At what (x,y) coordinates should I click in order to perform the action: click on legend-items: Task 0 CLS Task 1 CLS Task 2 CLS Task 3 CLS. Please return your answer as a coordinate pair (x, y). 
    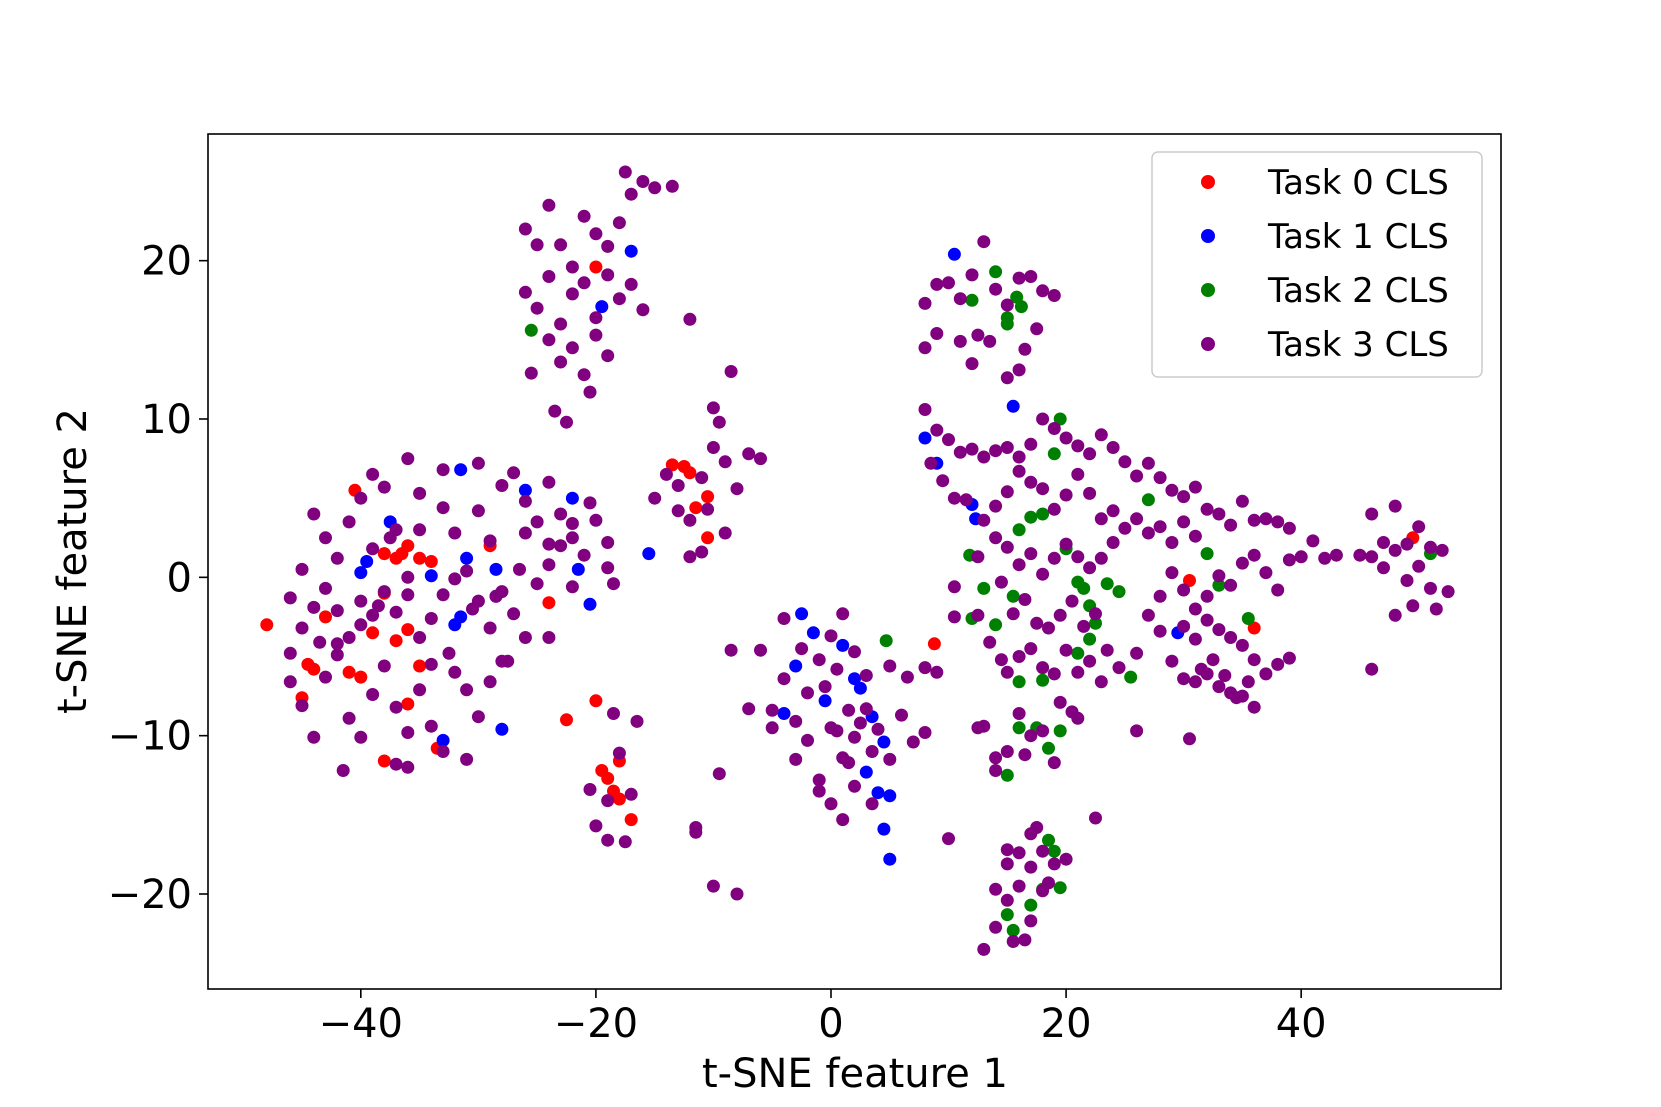
    Looking at the image, I should click on (1325, 264).